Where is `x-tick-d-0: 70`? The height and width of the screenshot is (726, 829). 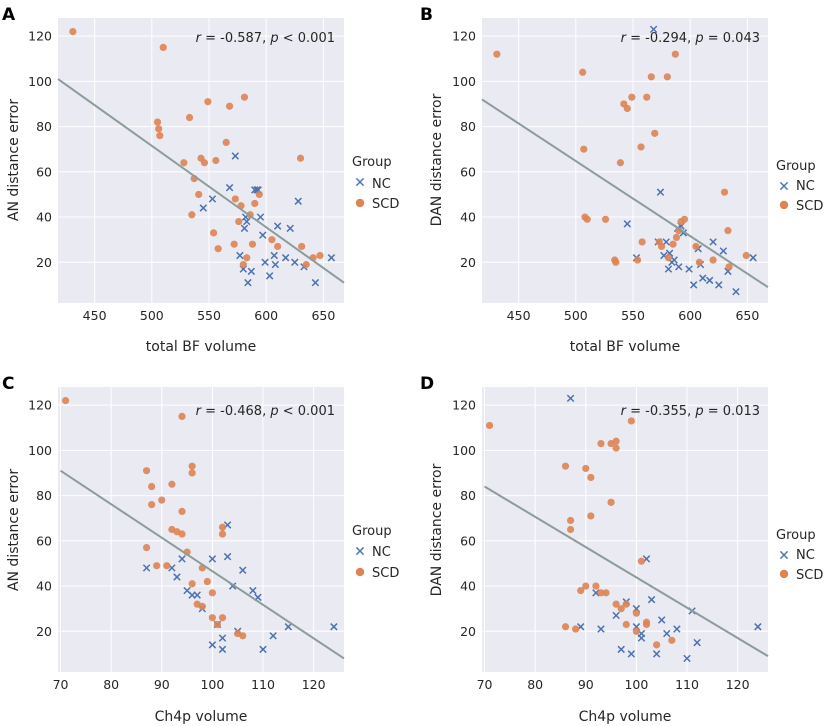
x-tick-d-0: 70 is located at coordinates (485, 684).